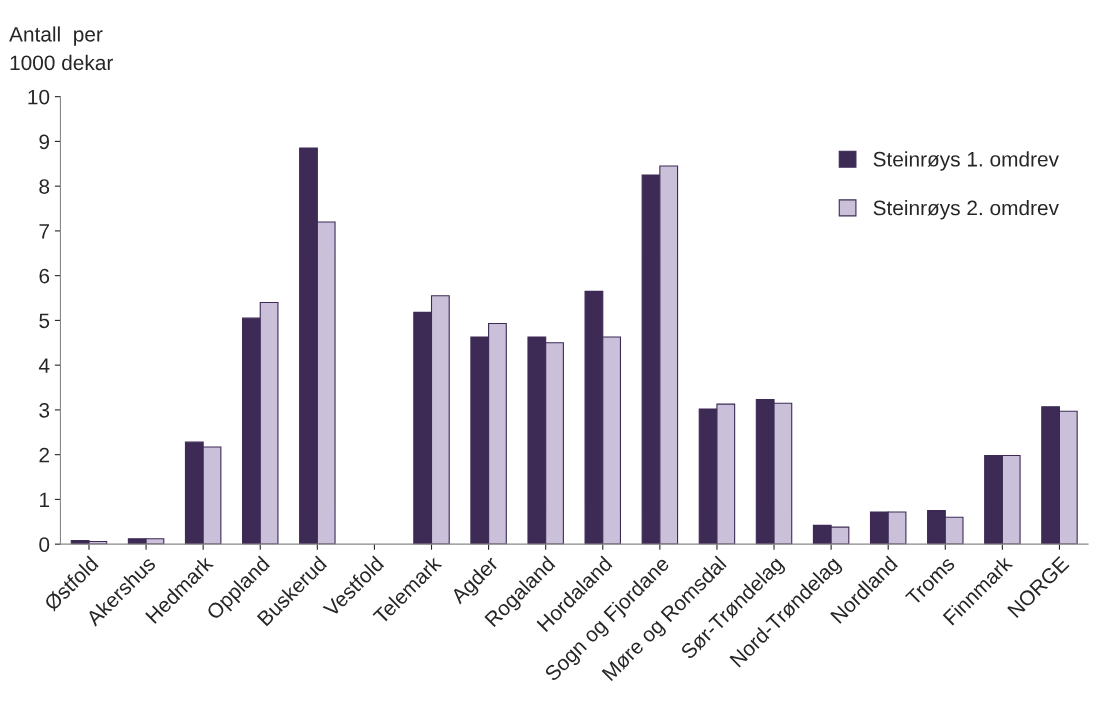  Describe the element at coordinates (44, 455) in the screenshot. I see `y-tick-label: 2` at that location.